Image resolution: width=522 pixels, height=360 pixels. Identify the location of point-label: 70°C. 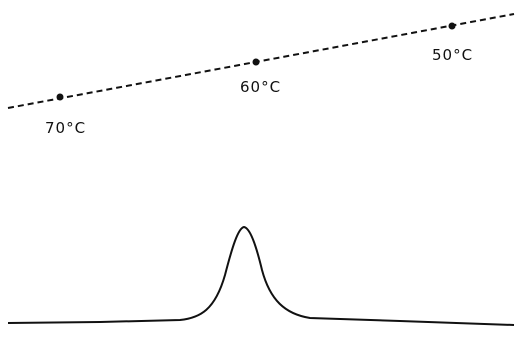
(65, 128).